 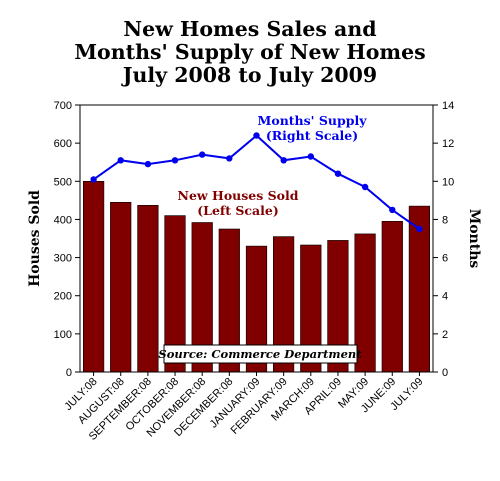 I want to click on y2-tick-label-6: 12, so click(x=448, y=144).